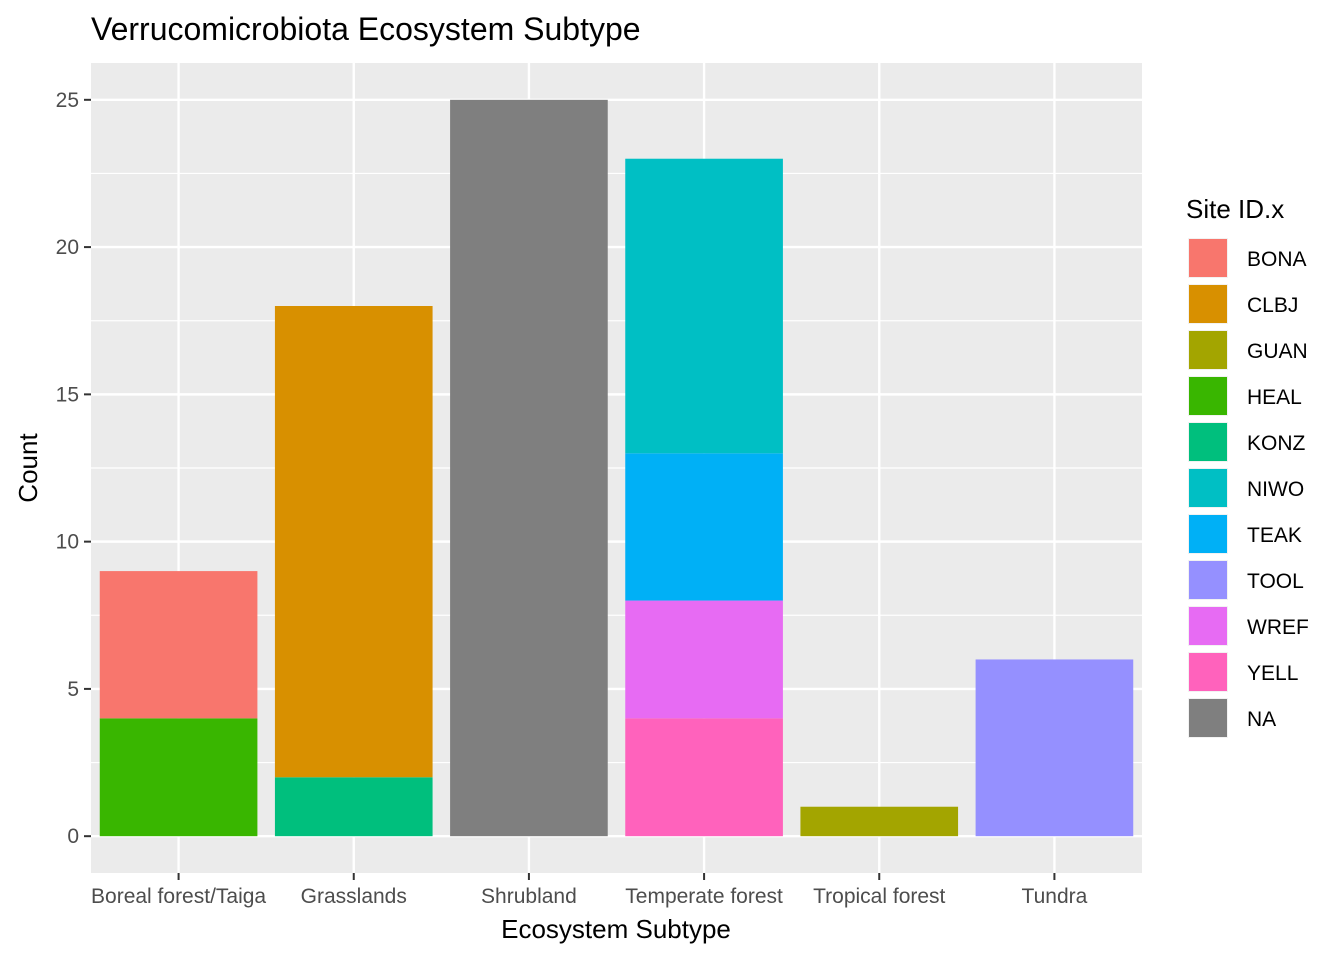  Describe the element at coordinates (73, 689) in the screenshot. I see `y-tick-label: 5` at that location.